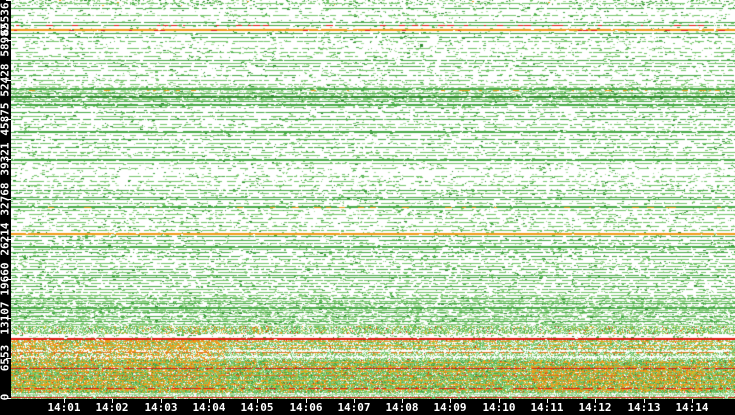 This screenshot has height=415, width=735. What do you see at coordinates (402, 407) in the screenshot?
I see `x-tick-label: 14:08` at bounding box center [402, 407].